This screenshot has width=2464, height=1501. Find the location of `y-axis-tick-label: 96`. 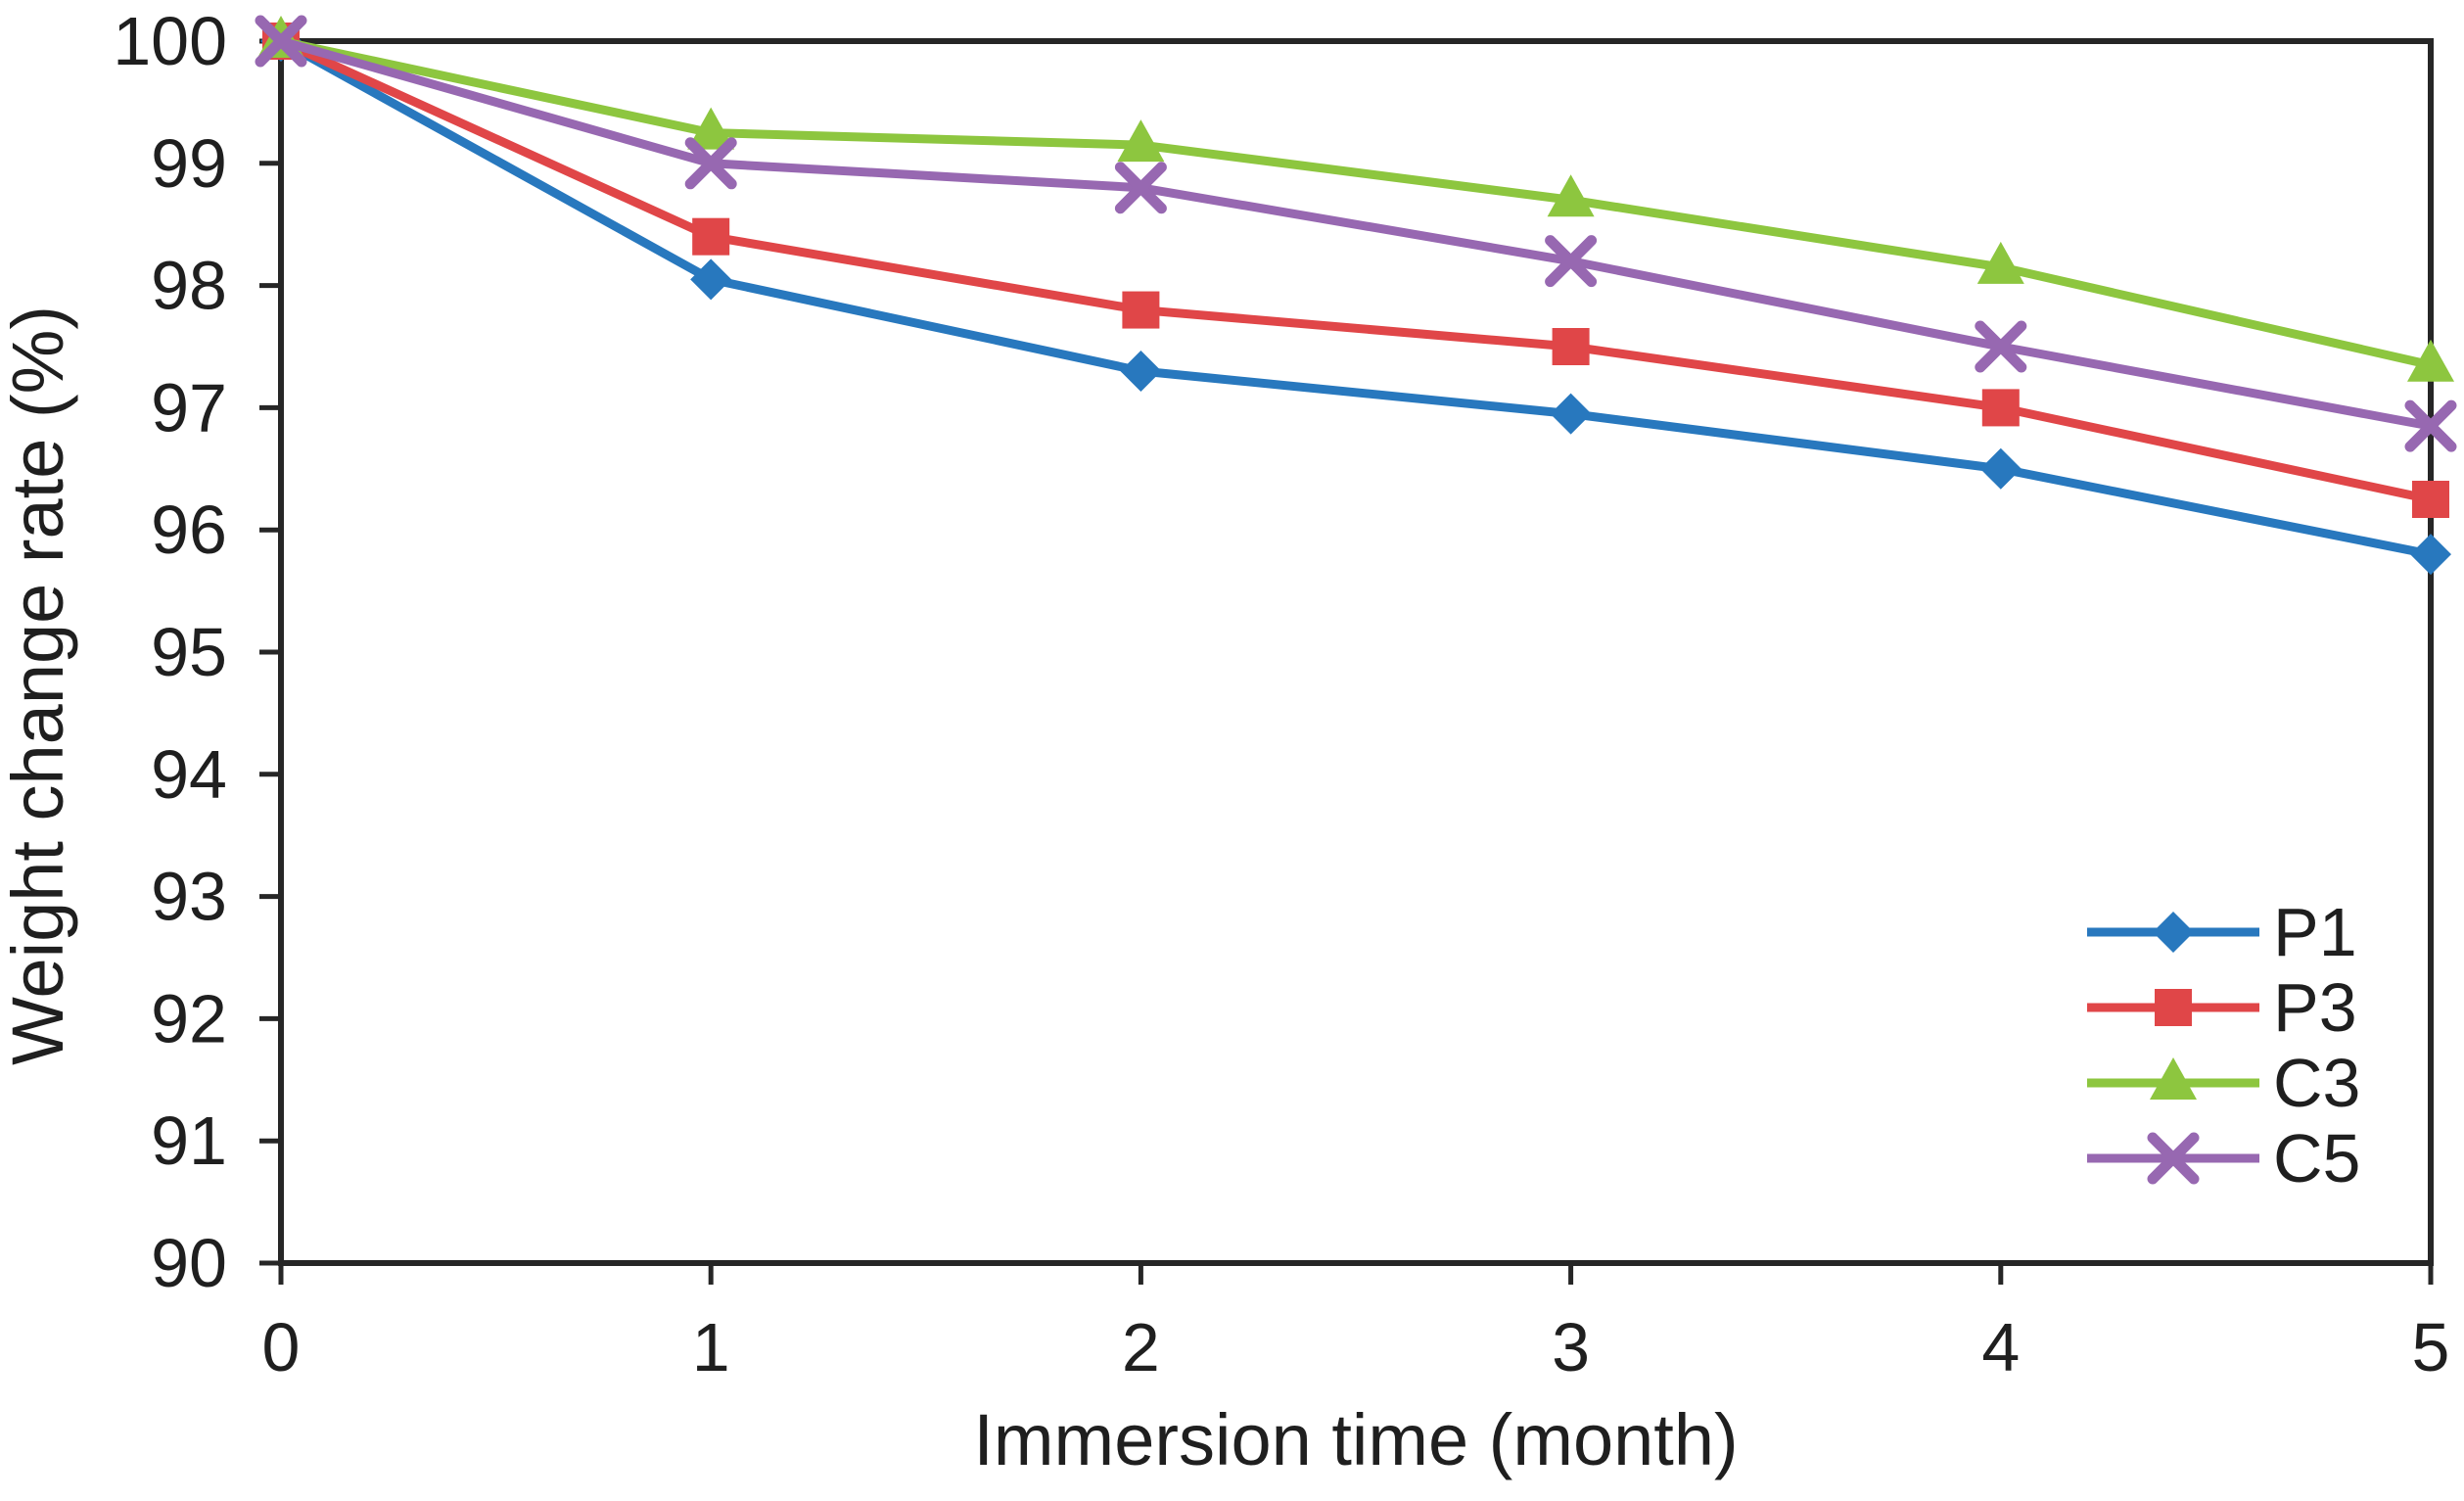

y-axis-tick-label: 96 is located at coordinates (189, 530).